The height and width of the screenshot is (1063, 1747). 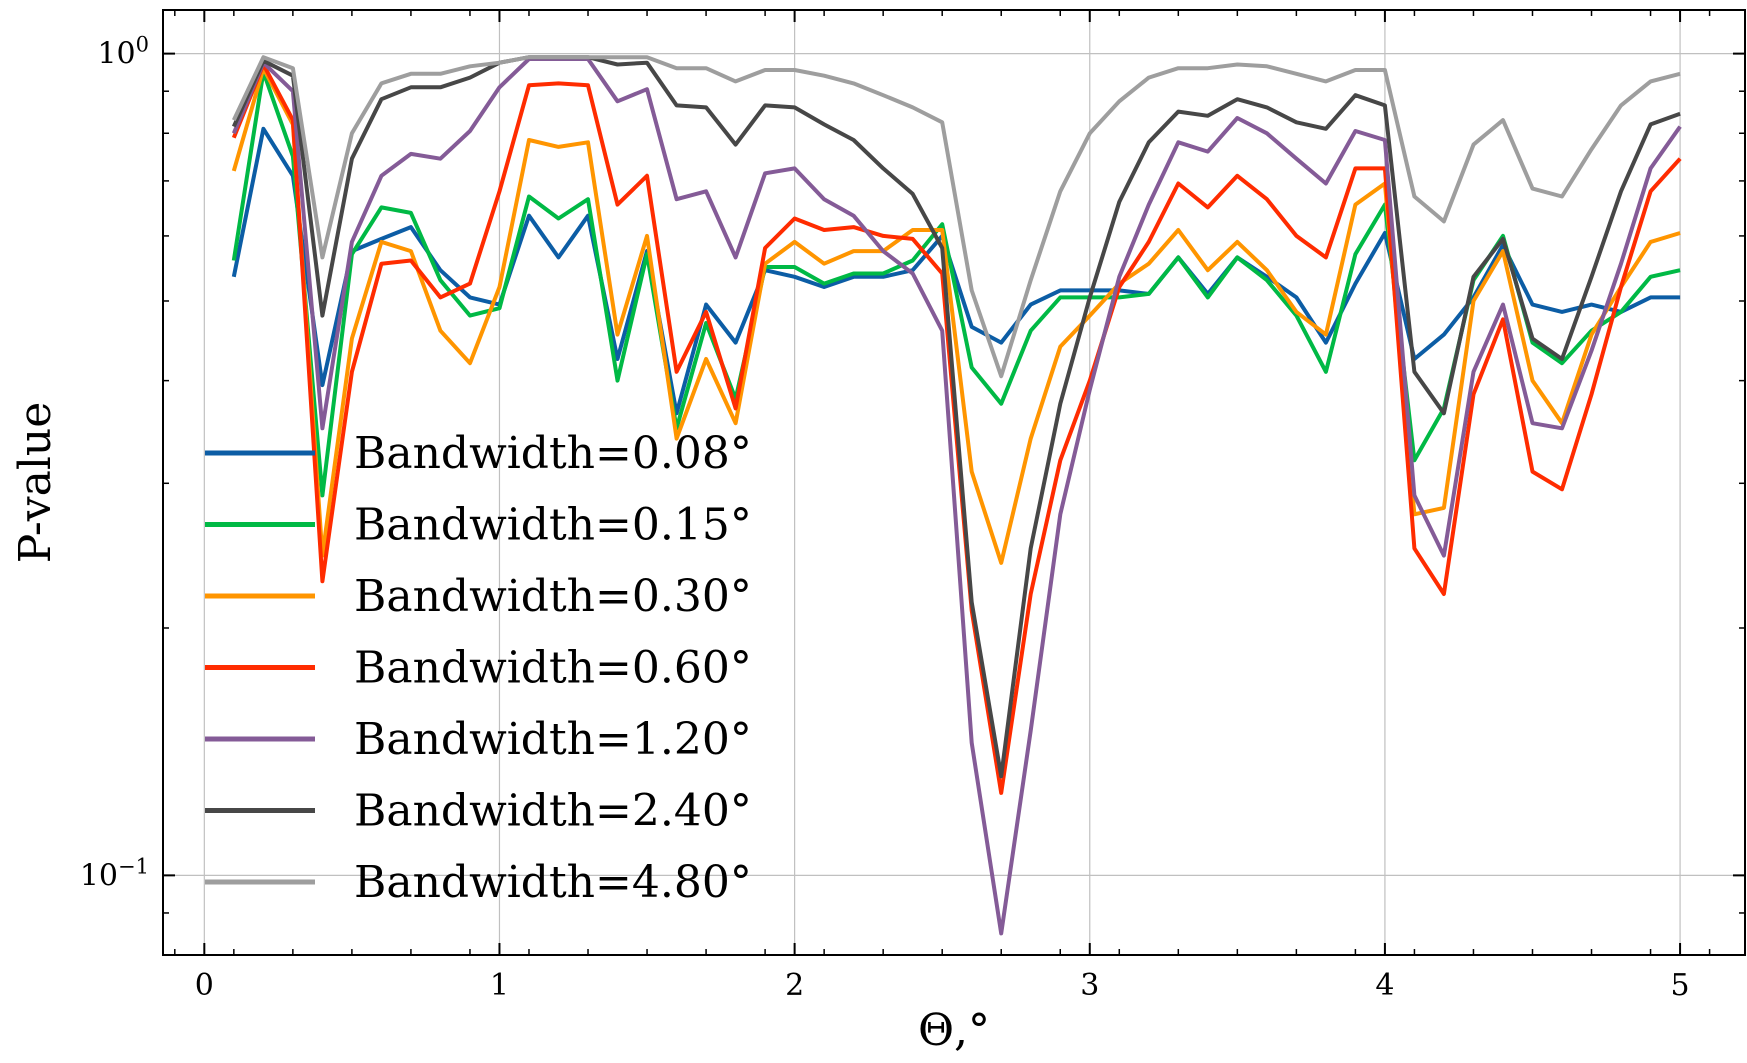 What do you see at coordinates (553, 596) in the screenshot?
I see `legend-label: Bandwidth=0.30°` at bounding box center [553, 596].